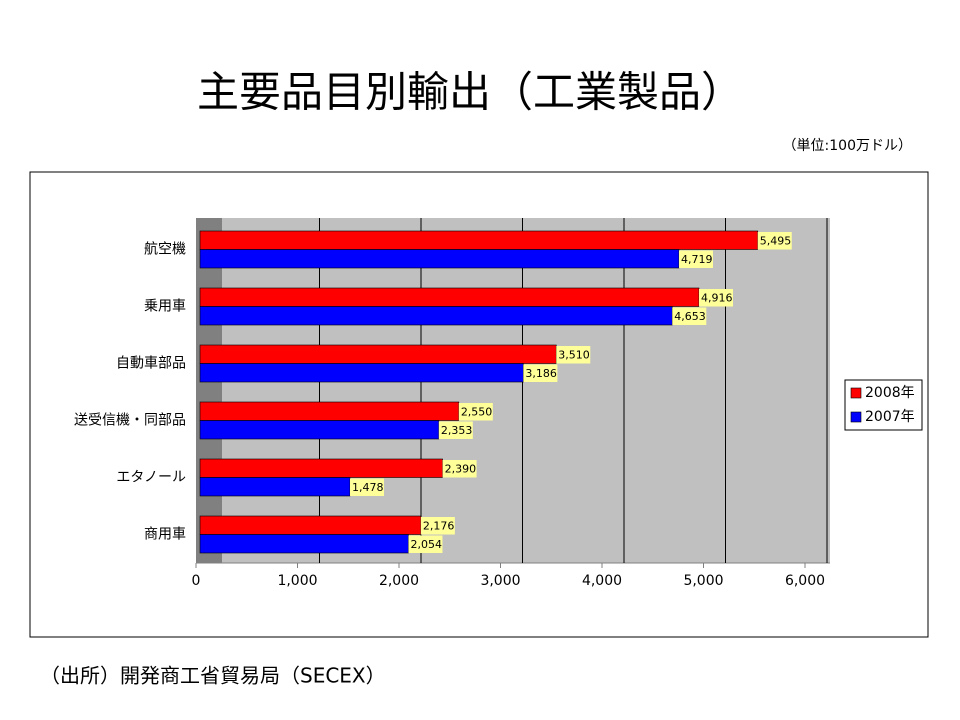  I want to click on x-tick-label: 2,000, so click(399, 581).